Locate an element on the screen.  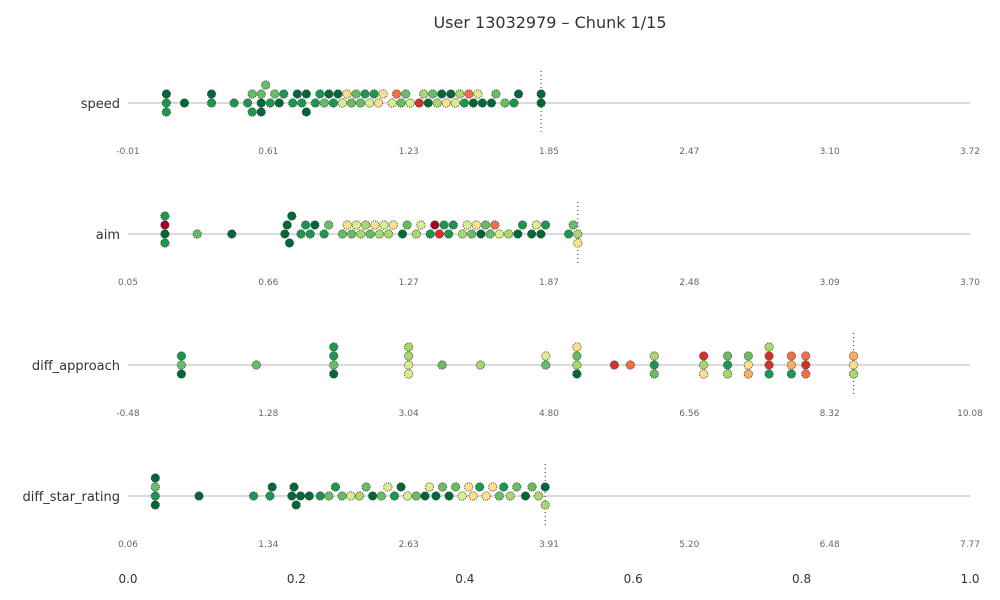
tick-label: 10.08 is located at coordinates (970, 414).